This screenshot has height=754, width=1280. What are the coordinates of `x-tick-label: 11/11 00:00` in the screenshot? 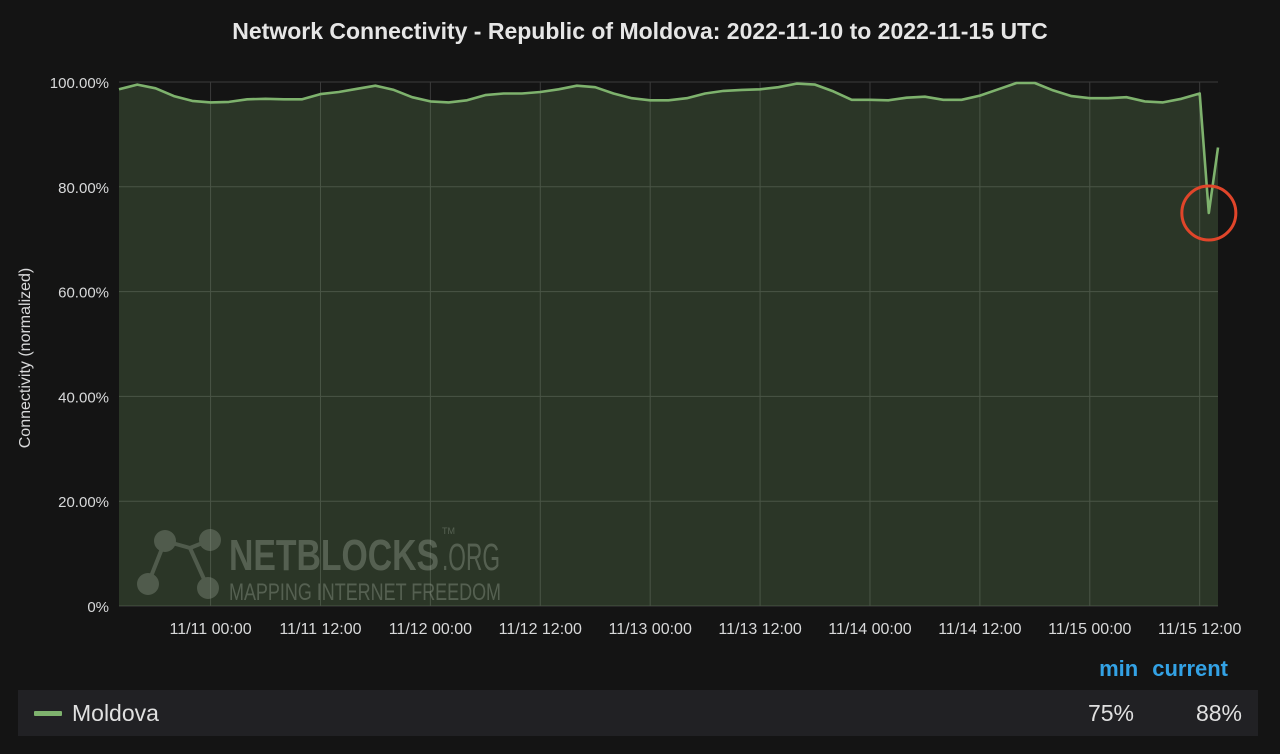 It's located at (211, 629).